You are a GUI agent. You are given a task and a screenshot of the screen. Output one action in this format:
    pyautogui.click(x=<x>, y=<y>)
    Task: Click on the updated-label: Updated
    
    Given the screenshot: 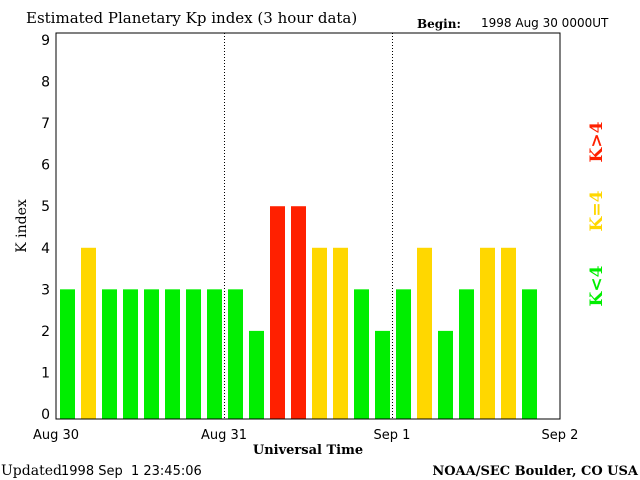 What is the action you would take?
    pyautogui.click(x=31, y=471)
    